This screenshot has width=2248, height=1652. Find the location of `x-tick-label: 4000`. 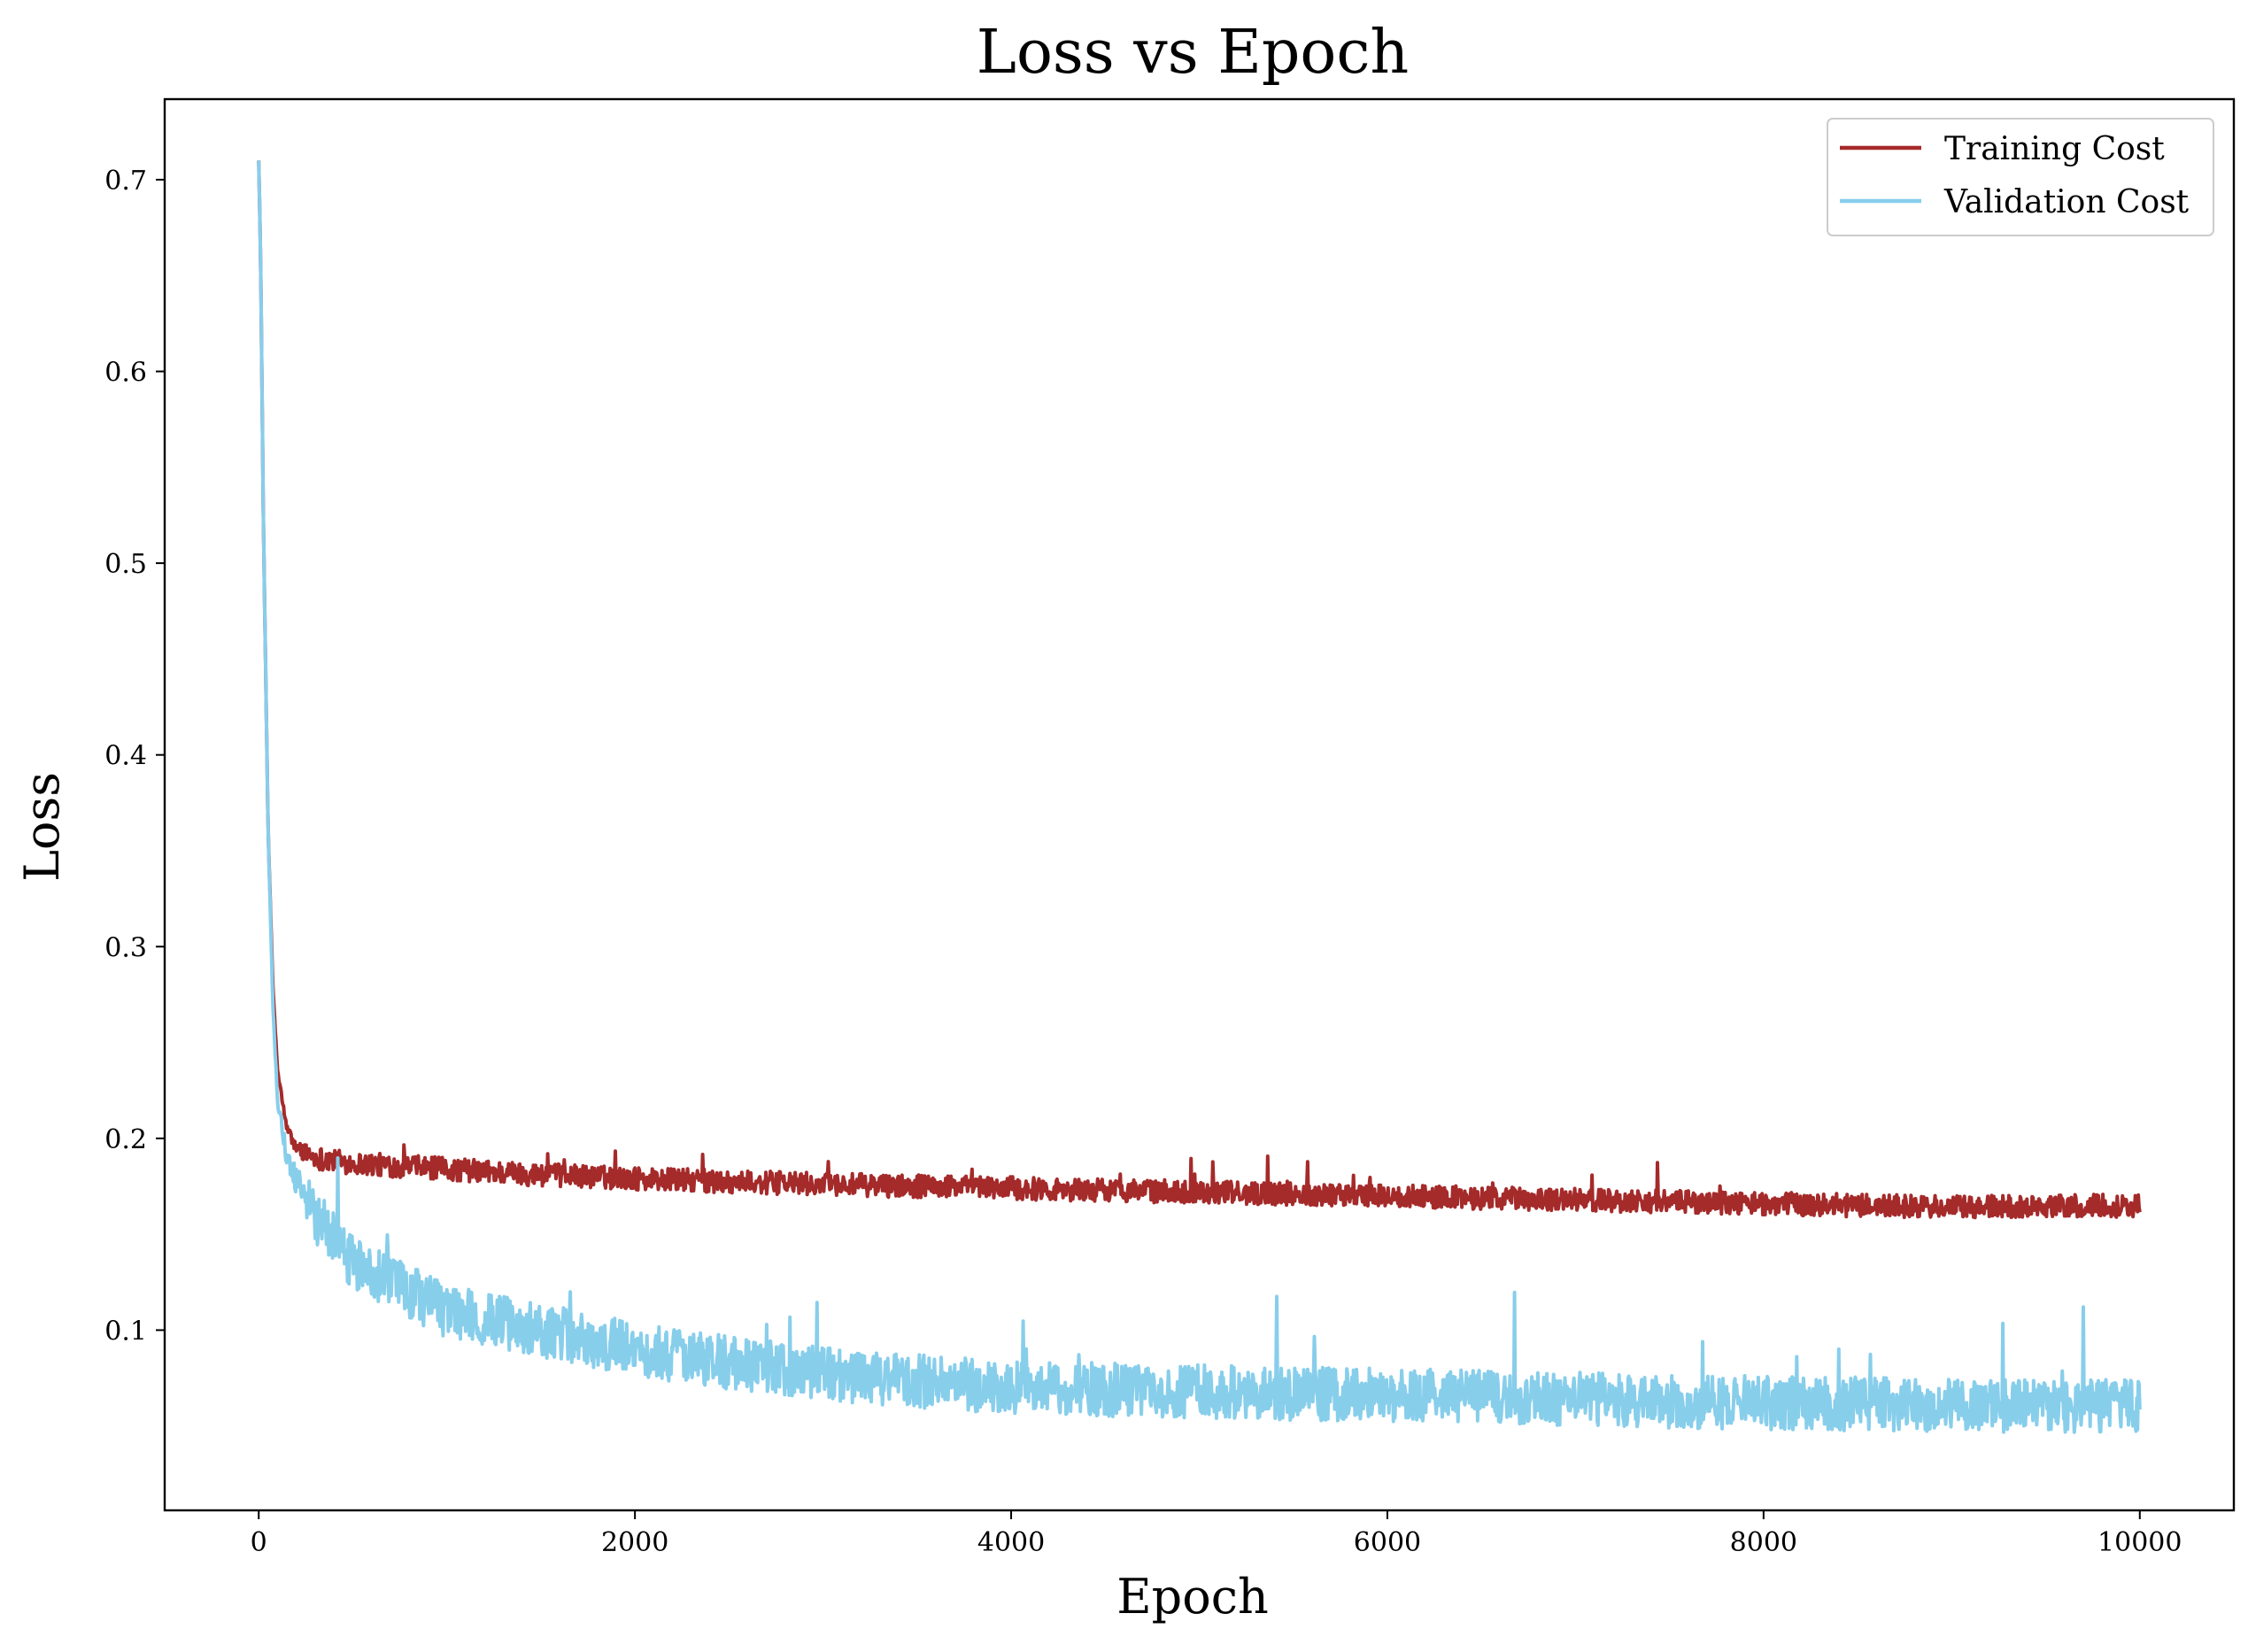

x-tick-label: 4000 is located at coordinates (1011, 1542).